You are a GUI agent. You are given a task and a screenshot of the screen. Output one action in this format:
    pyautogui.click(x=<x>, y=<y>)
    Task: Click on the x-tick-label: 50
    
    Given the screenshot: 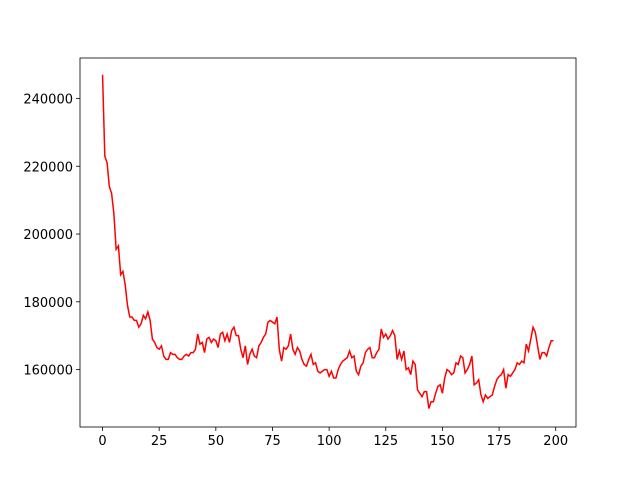 What is the action you would take?
    pyautogui.click(x=216, y=441)
    